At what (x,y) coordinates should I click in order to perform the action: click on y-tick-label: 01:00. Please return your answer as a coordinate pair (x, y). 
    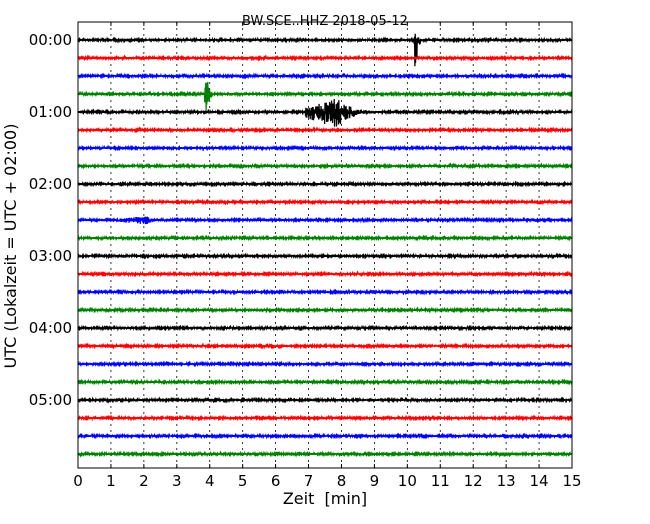
    Looking at the image, I should click on (50, 112).